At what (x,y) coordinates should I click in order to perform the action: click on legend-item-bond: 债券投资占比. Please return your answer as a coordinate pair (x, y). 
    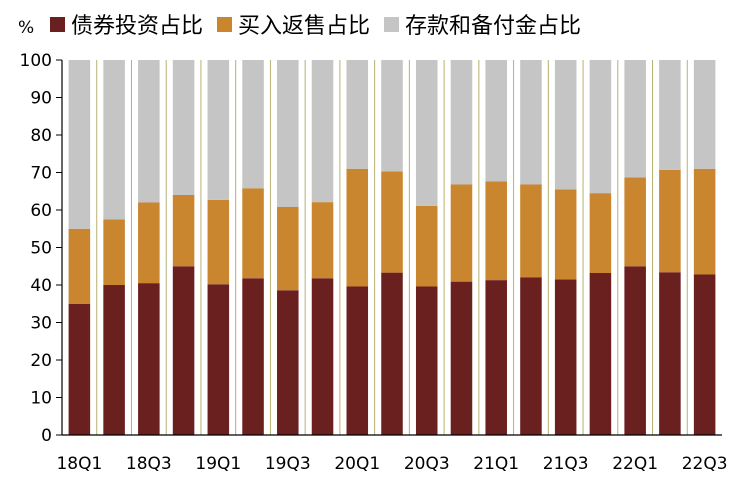
    Looking at the image, I should click on (126, 24).